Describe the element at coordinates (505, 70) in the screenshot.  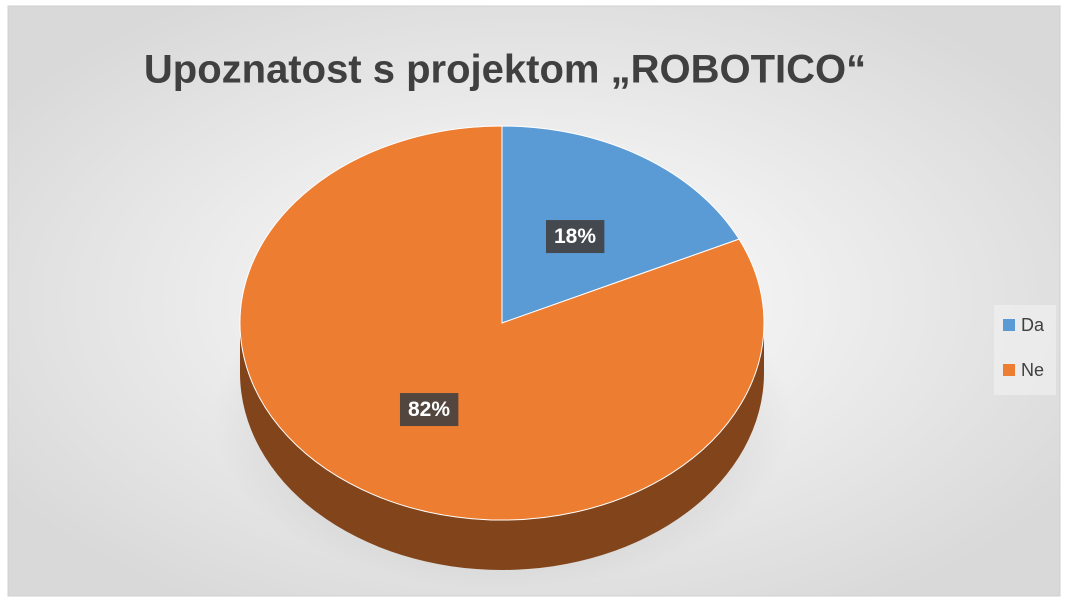
I see `chart-title: Upoznatost s projektom „ROBOTICO“` at that location.